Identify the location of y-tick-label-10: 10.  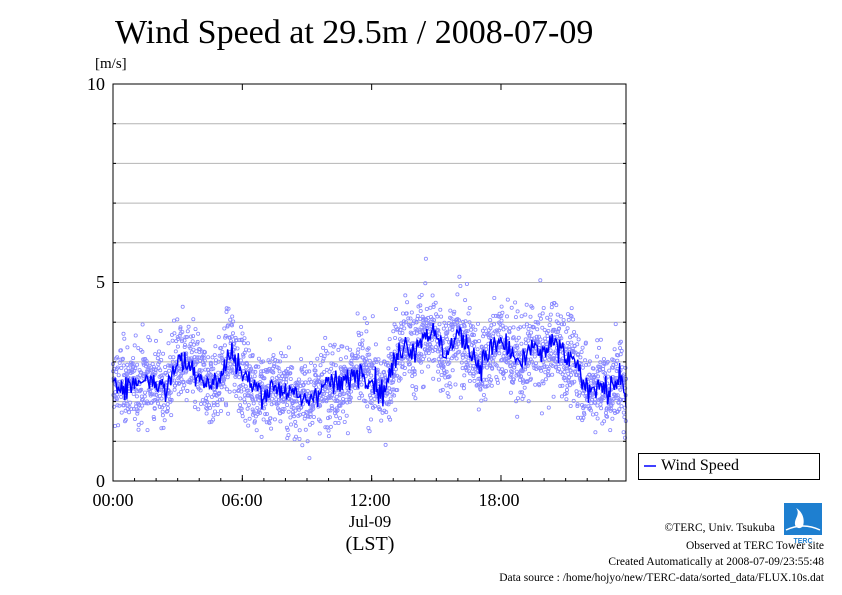
(96, 84).